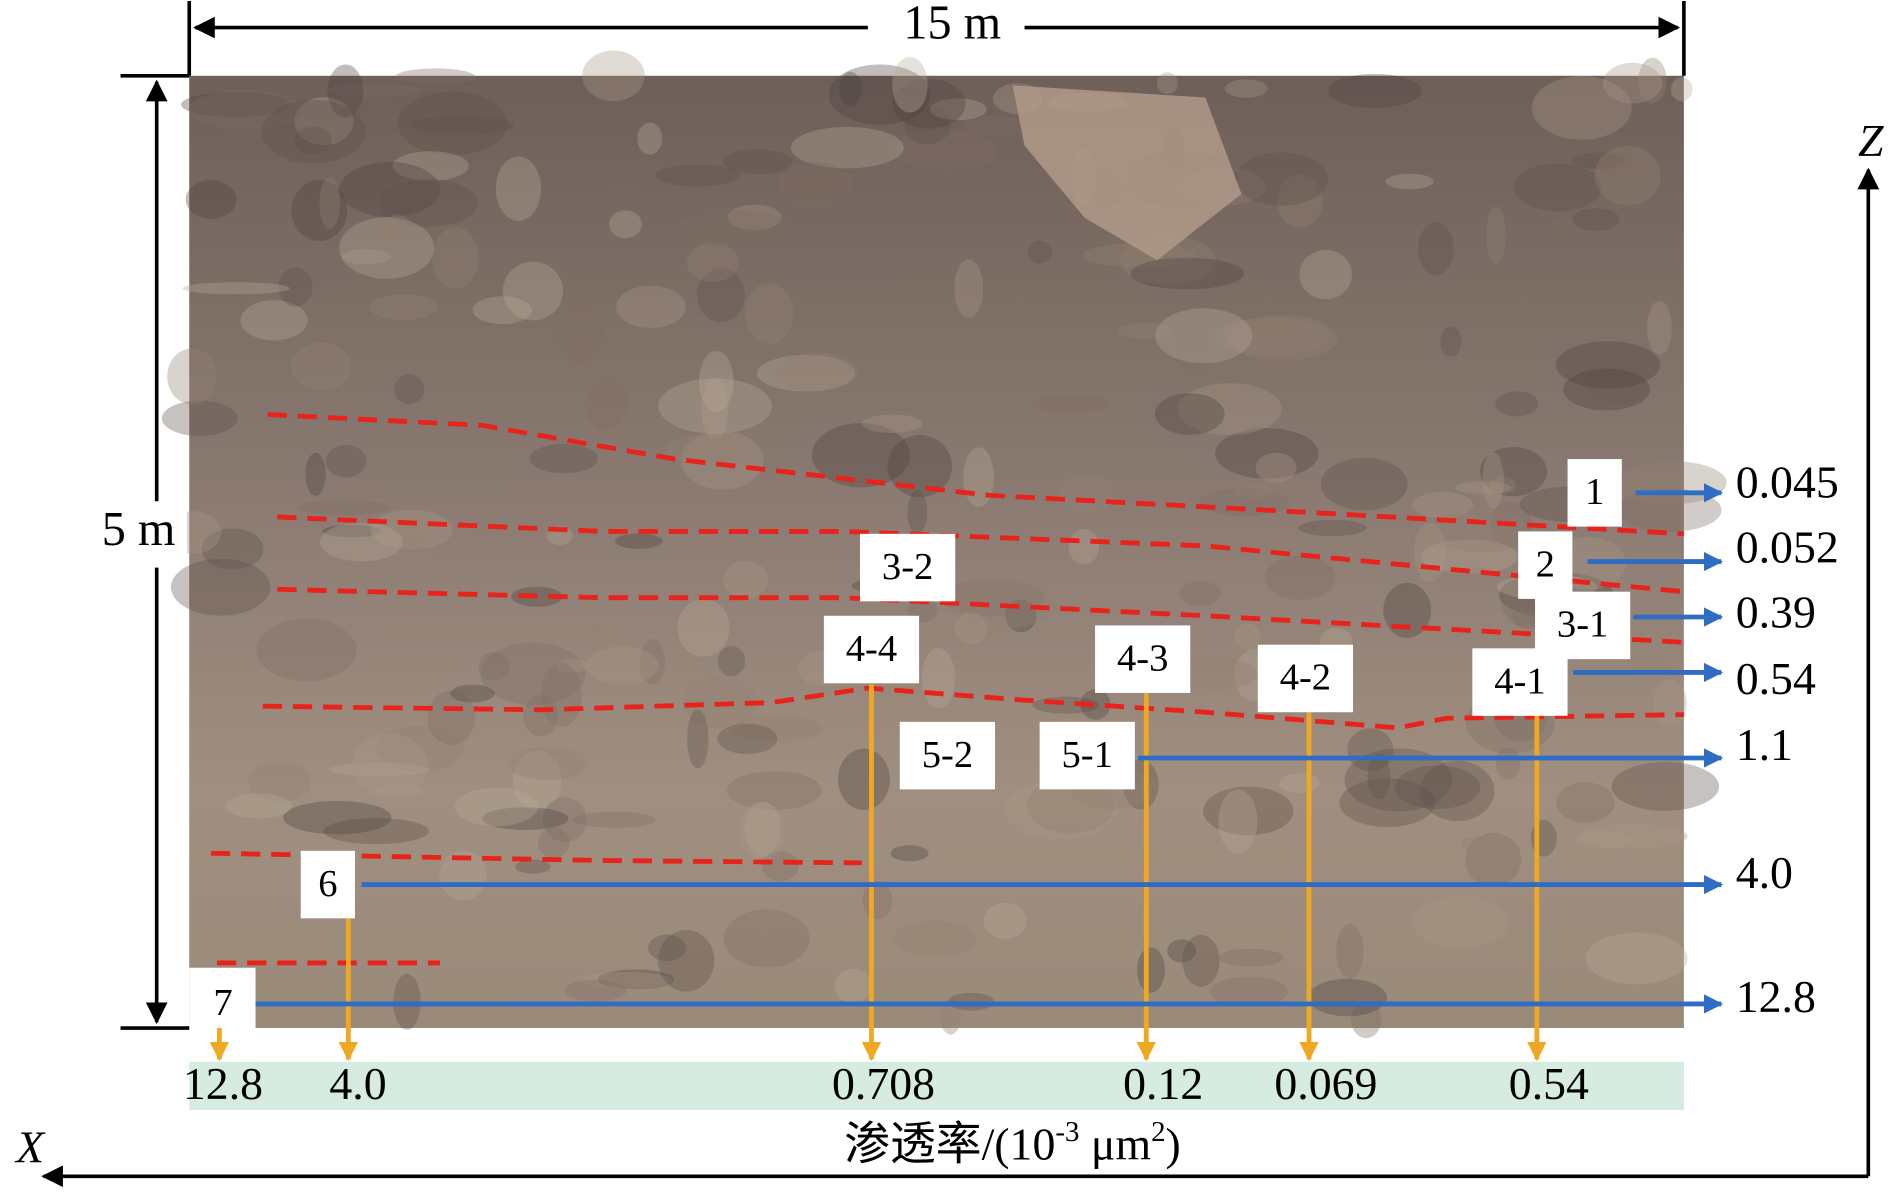 This screenshot has height=1193, width=1890. I want to click on axis-title-close: ), so click(1173, 1143).